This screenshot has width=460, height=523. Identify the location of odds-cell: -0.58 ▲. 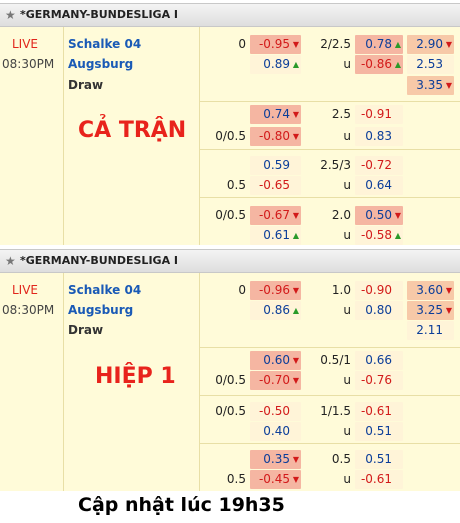
(379, 235).